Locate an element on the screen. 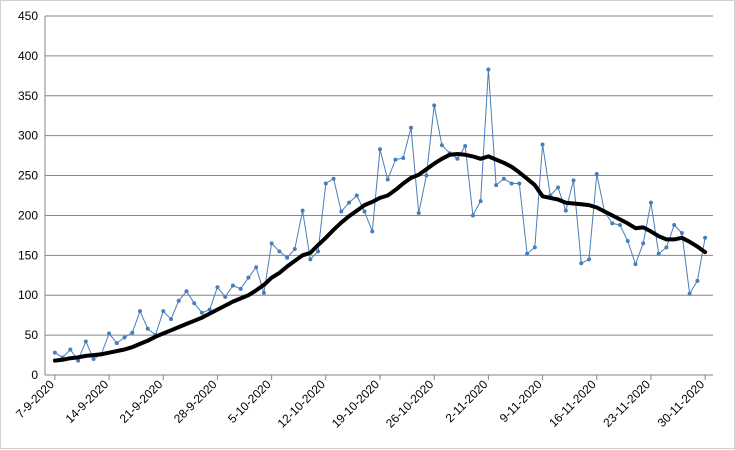  x-tick-label: 23-11-2020 is located at coordinates (626, 403).